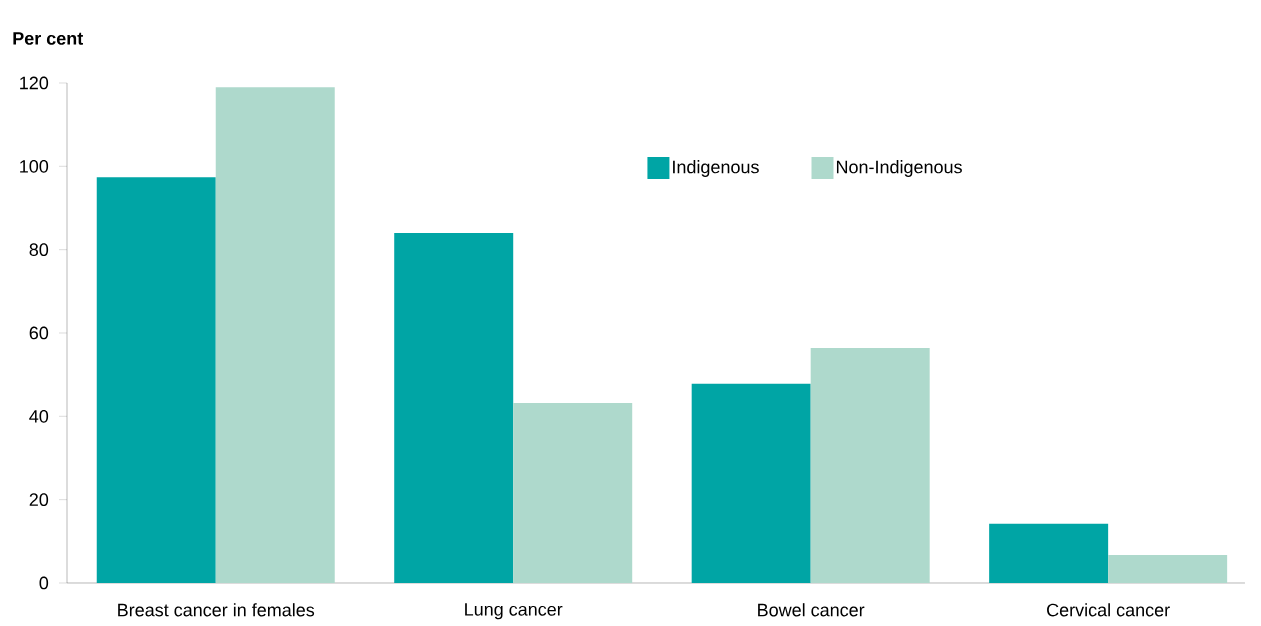  Describe the element at coordinates (39, 416) in the screenshot. I see `y-tick-label: 40` at that location.